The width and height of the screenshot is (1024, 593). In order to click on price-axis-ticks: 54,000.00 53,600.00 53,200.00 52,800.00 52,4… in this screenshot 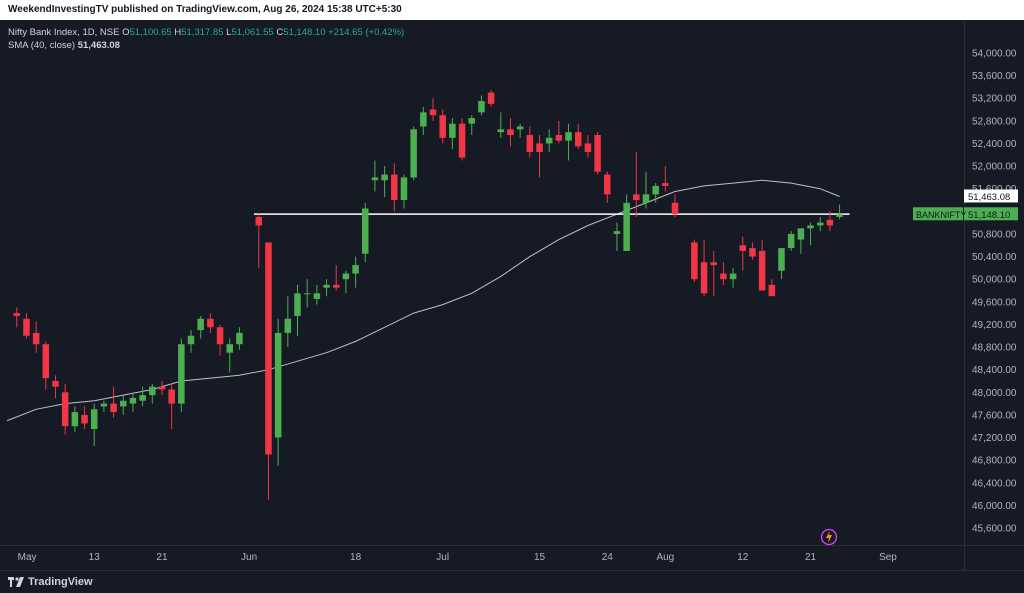, I will do `click(994, 292)`.